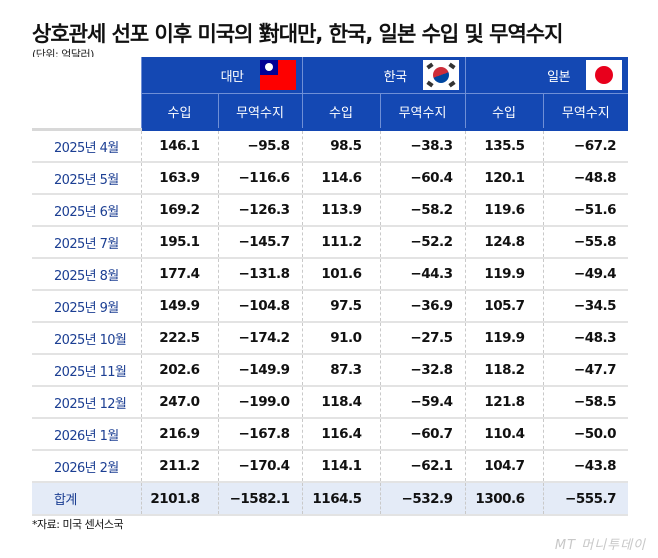 The image size is (658, 558). I want to click on country-name: 일본, so click(559, 77).